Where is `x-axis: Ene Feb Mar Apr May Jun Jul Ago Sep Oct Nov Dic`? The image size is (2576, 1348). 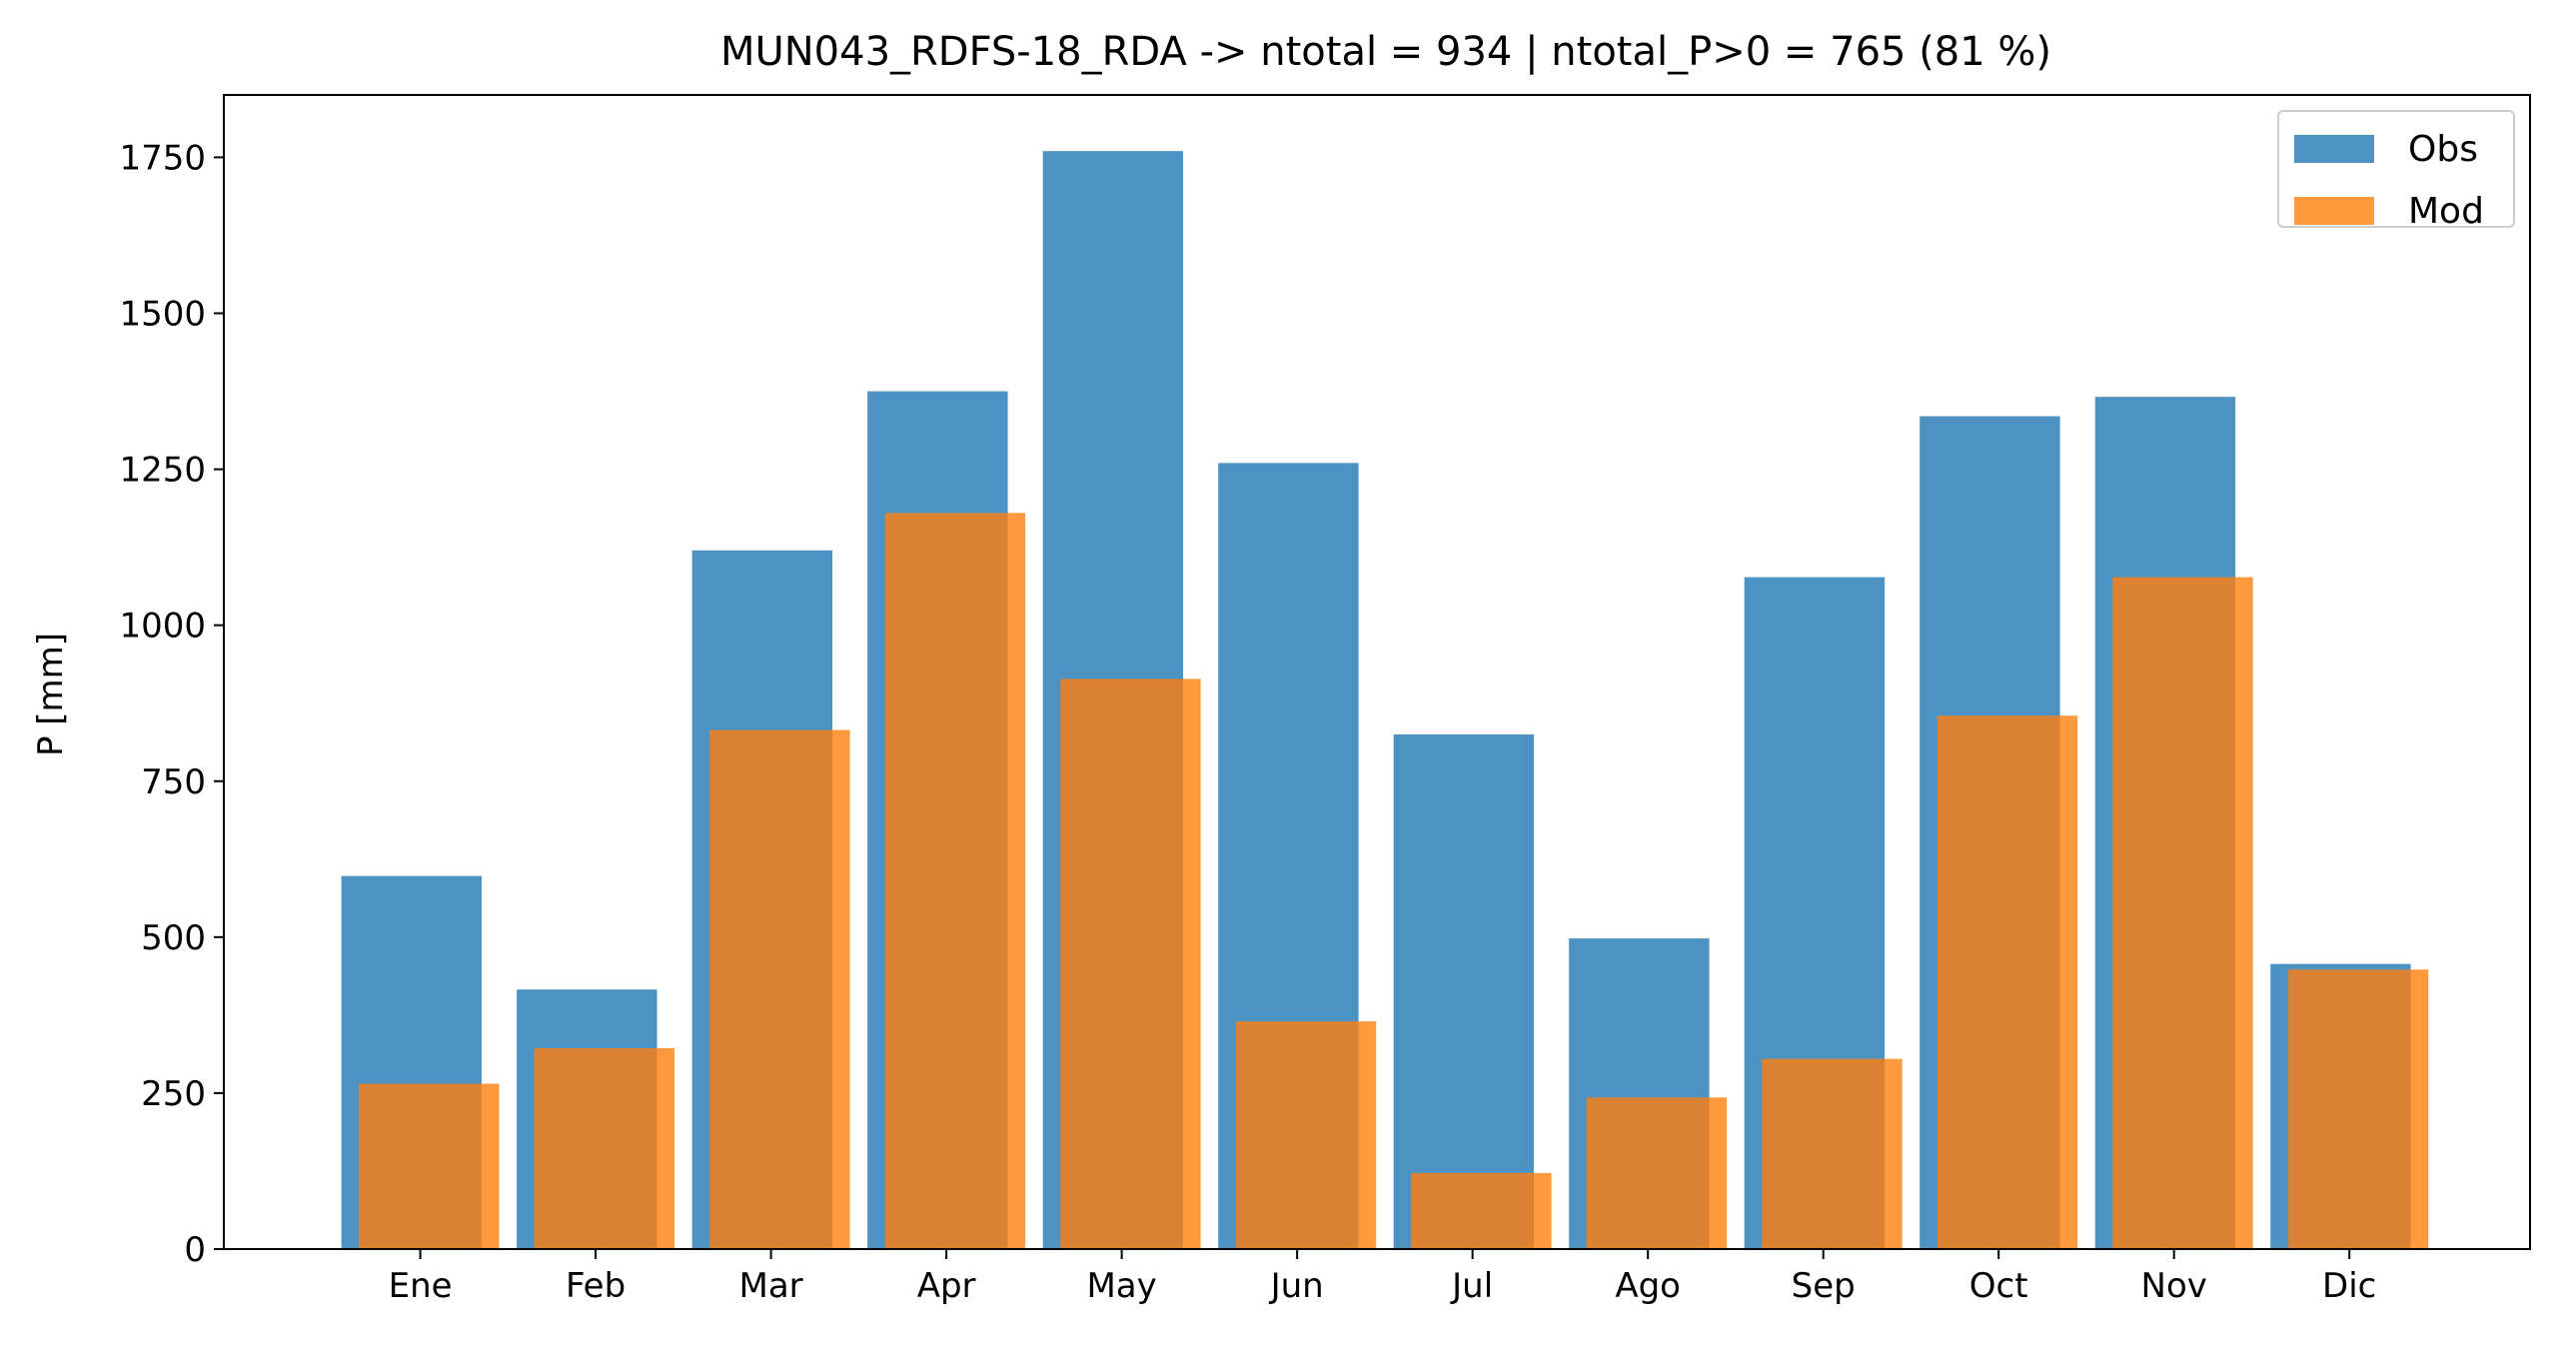
x-axis: Ene Feb Mar Apr May Jun Jul Ago Sep Oct Nov Dic is located at coordinates (1382, 1278).